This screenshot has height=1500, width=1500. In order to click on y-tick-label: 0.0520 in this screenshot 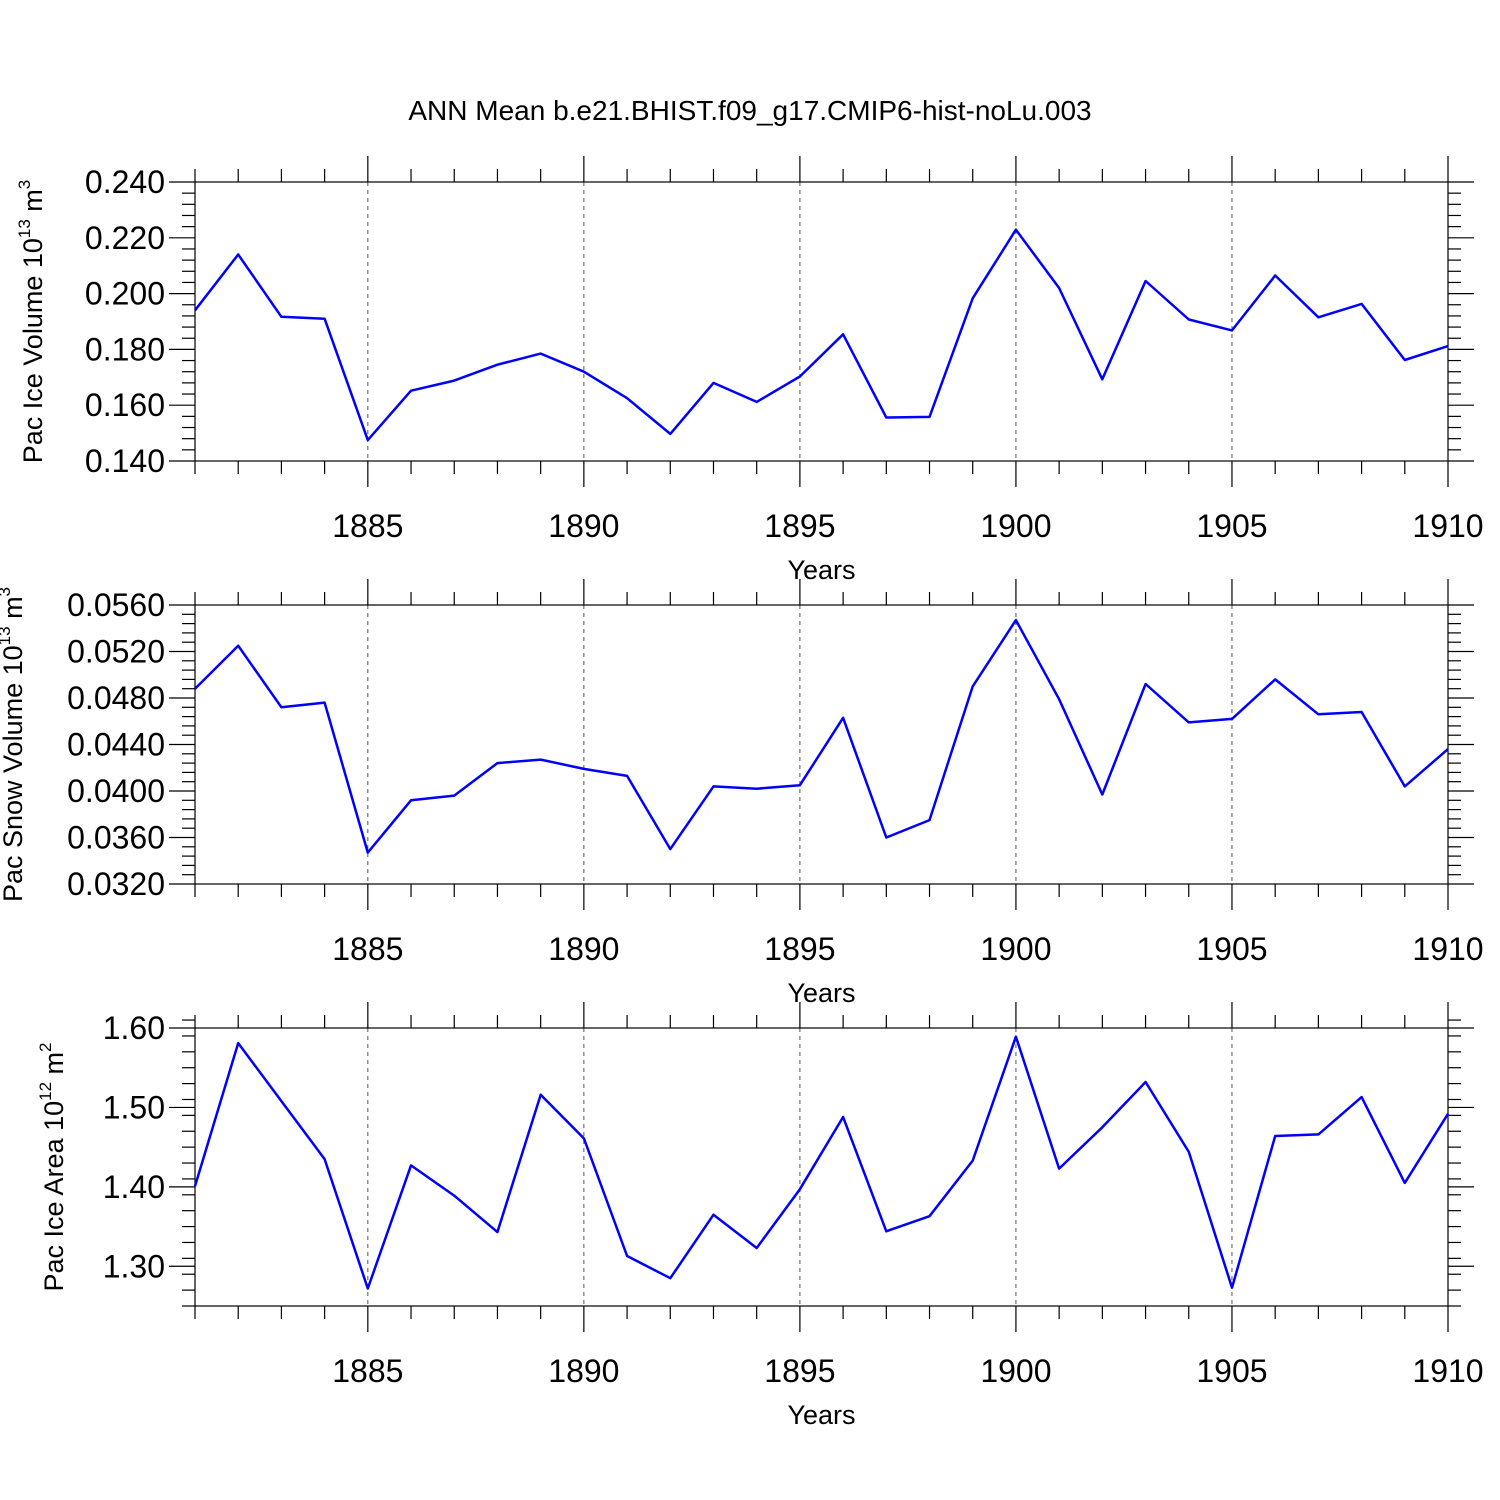, I will do `click(116, 652)`.